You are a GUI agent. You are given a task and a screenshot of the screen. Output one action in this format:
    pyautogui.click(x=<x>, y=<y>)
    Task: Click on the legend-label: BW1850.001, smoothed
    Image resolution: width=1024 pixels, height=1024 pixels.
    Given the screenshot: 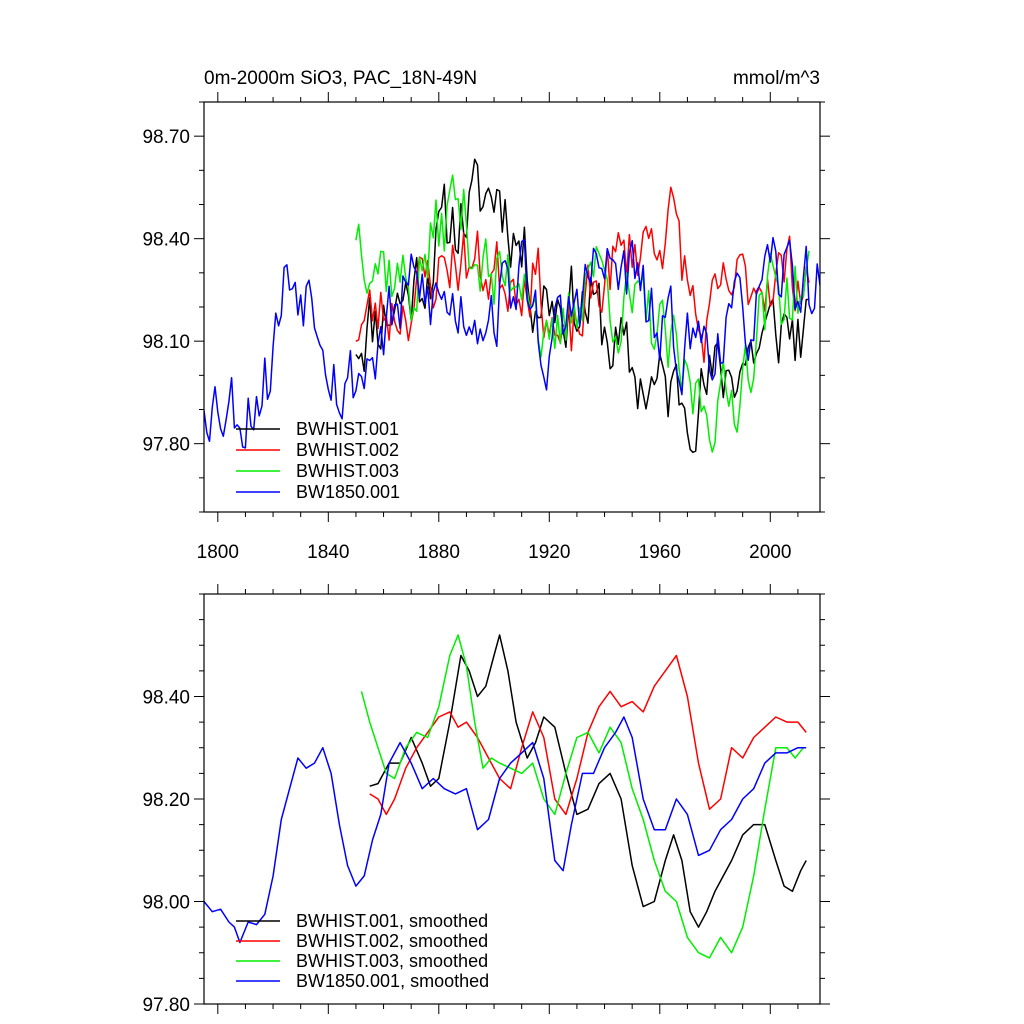 What is the action you would take?
    pyautogui.click(x=392, y=981)
    